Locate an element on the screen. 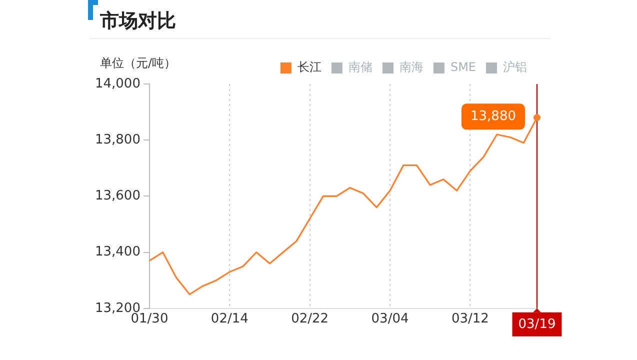 The width and height of the screenshot is (637, 360). legend-label: 沪铝 is located at coordinates (515, 67).